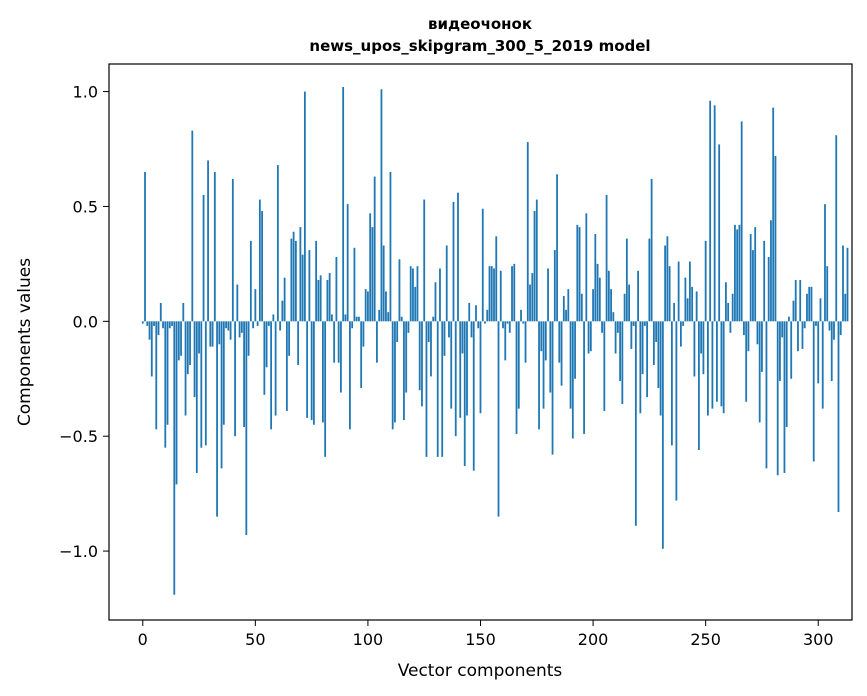 The width and height of the screenshot is (867, 696). What do you see at coordinates (480, 639) in the screenshot?
I see `x-tick-label: 150` at bounding box center [480, 639].